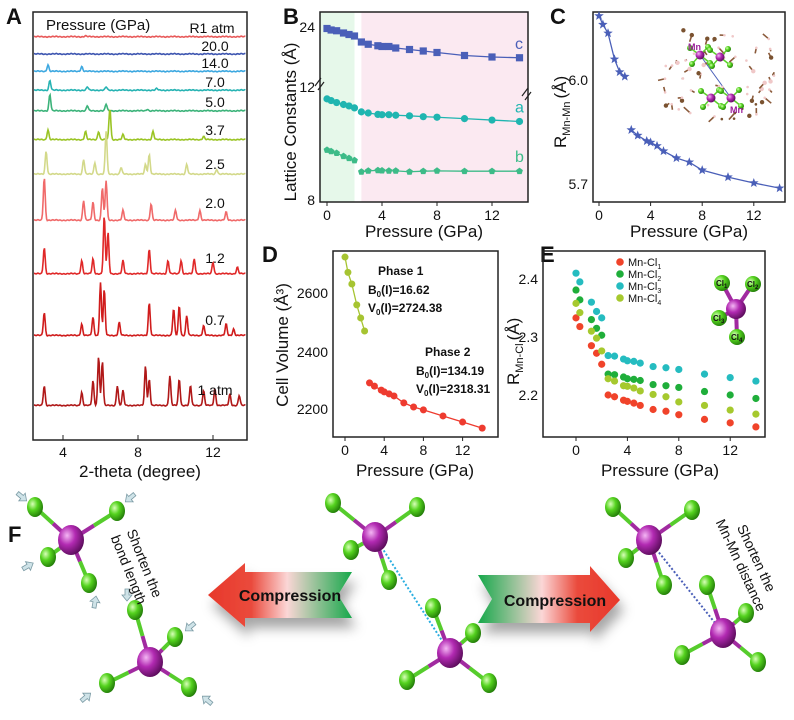 The image size is (794, 720). What do you see at coordinates (14, 534) in the screenshot?
I see `panel-label-f: F` at bounding box center [14, 534].